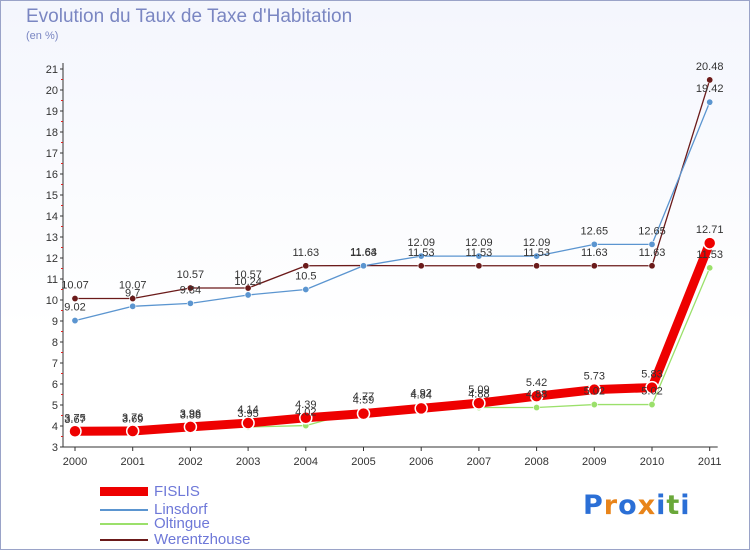  What do you see at coordinates (55, 385) in the screenshot?
I see `y-tick-label: 6` at bounding box center [55, 385].